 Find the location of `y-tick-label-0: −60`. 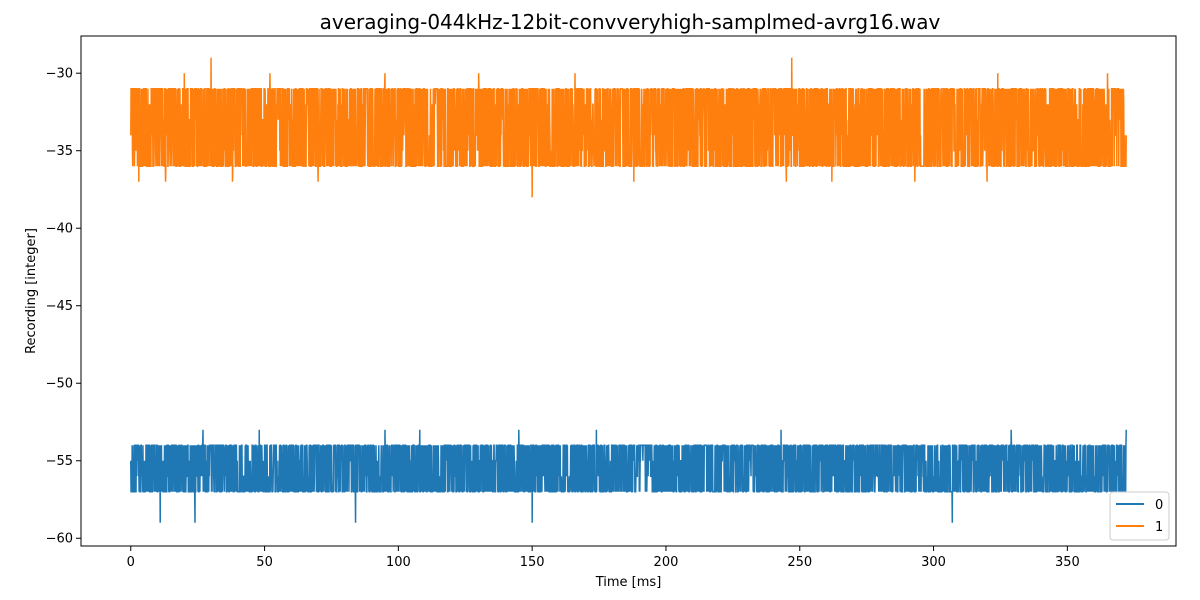

y-tick-label-0: −60 is located at coordinates (59, 539).